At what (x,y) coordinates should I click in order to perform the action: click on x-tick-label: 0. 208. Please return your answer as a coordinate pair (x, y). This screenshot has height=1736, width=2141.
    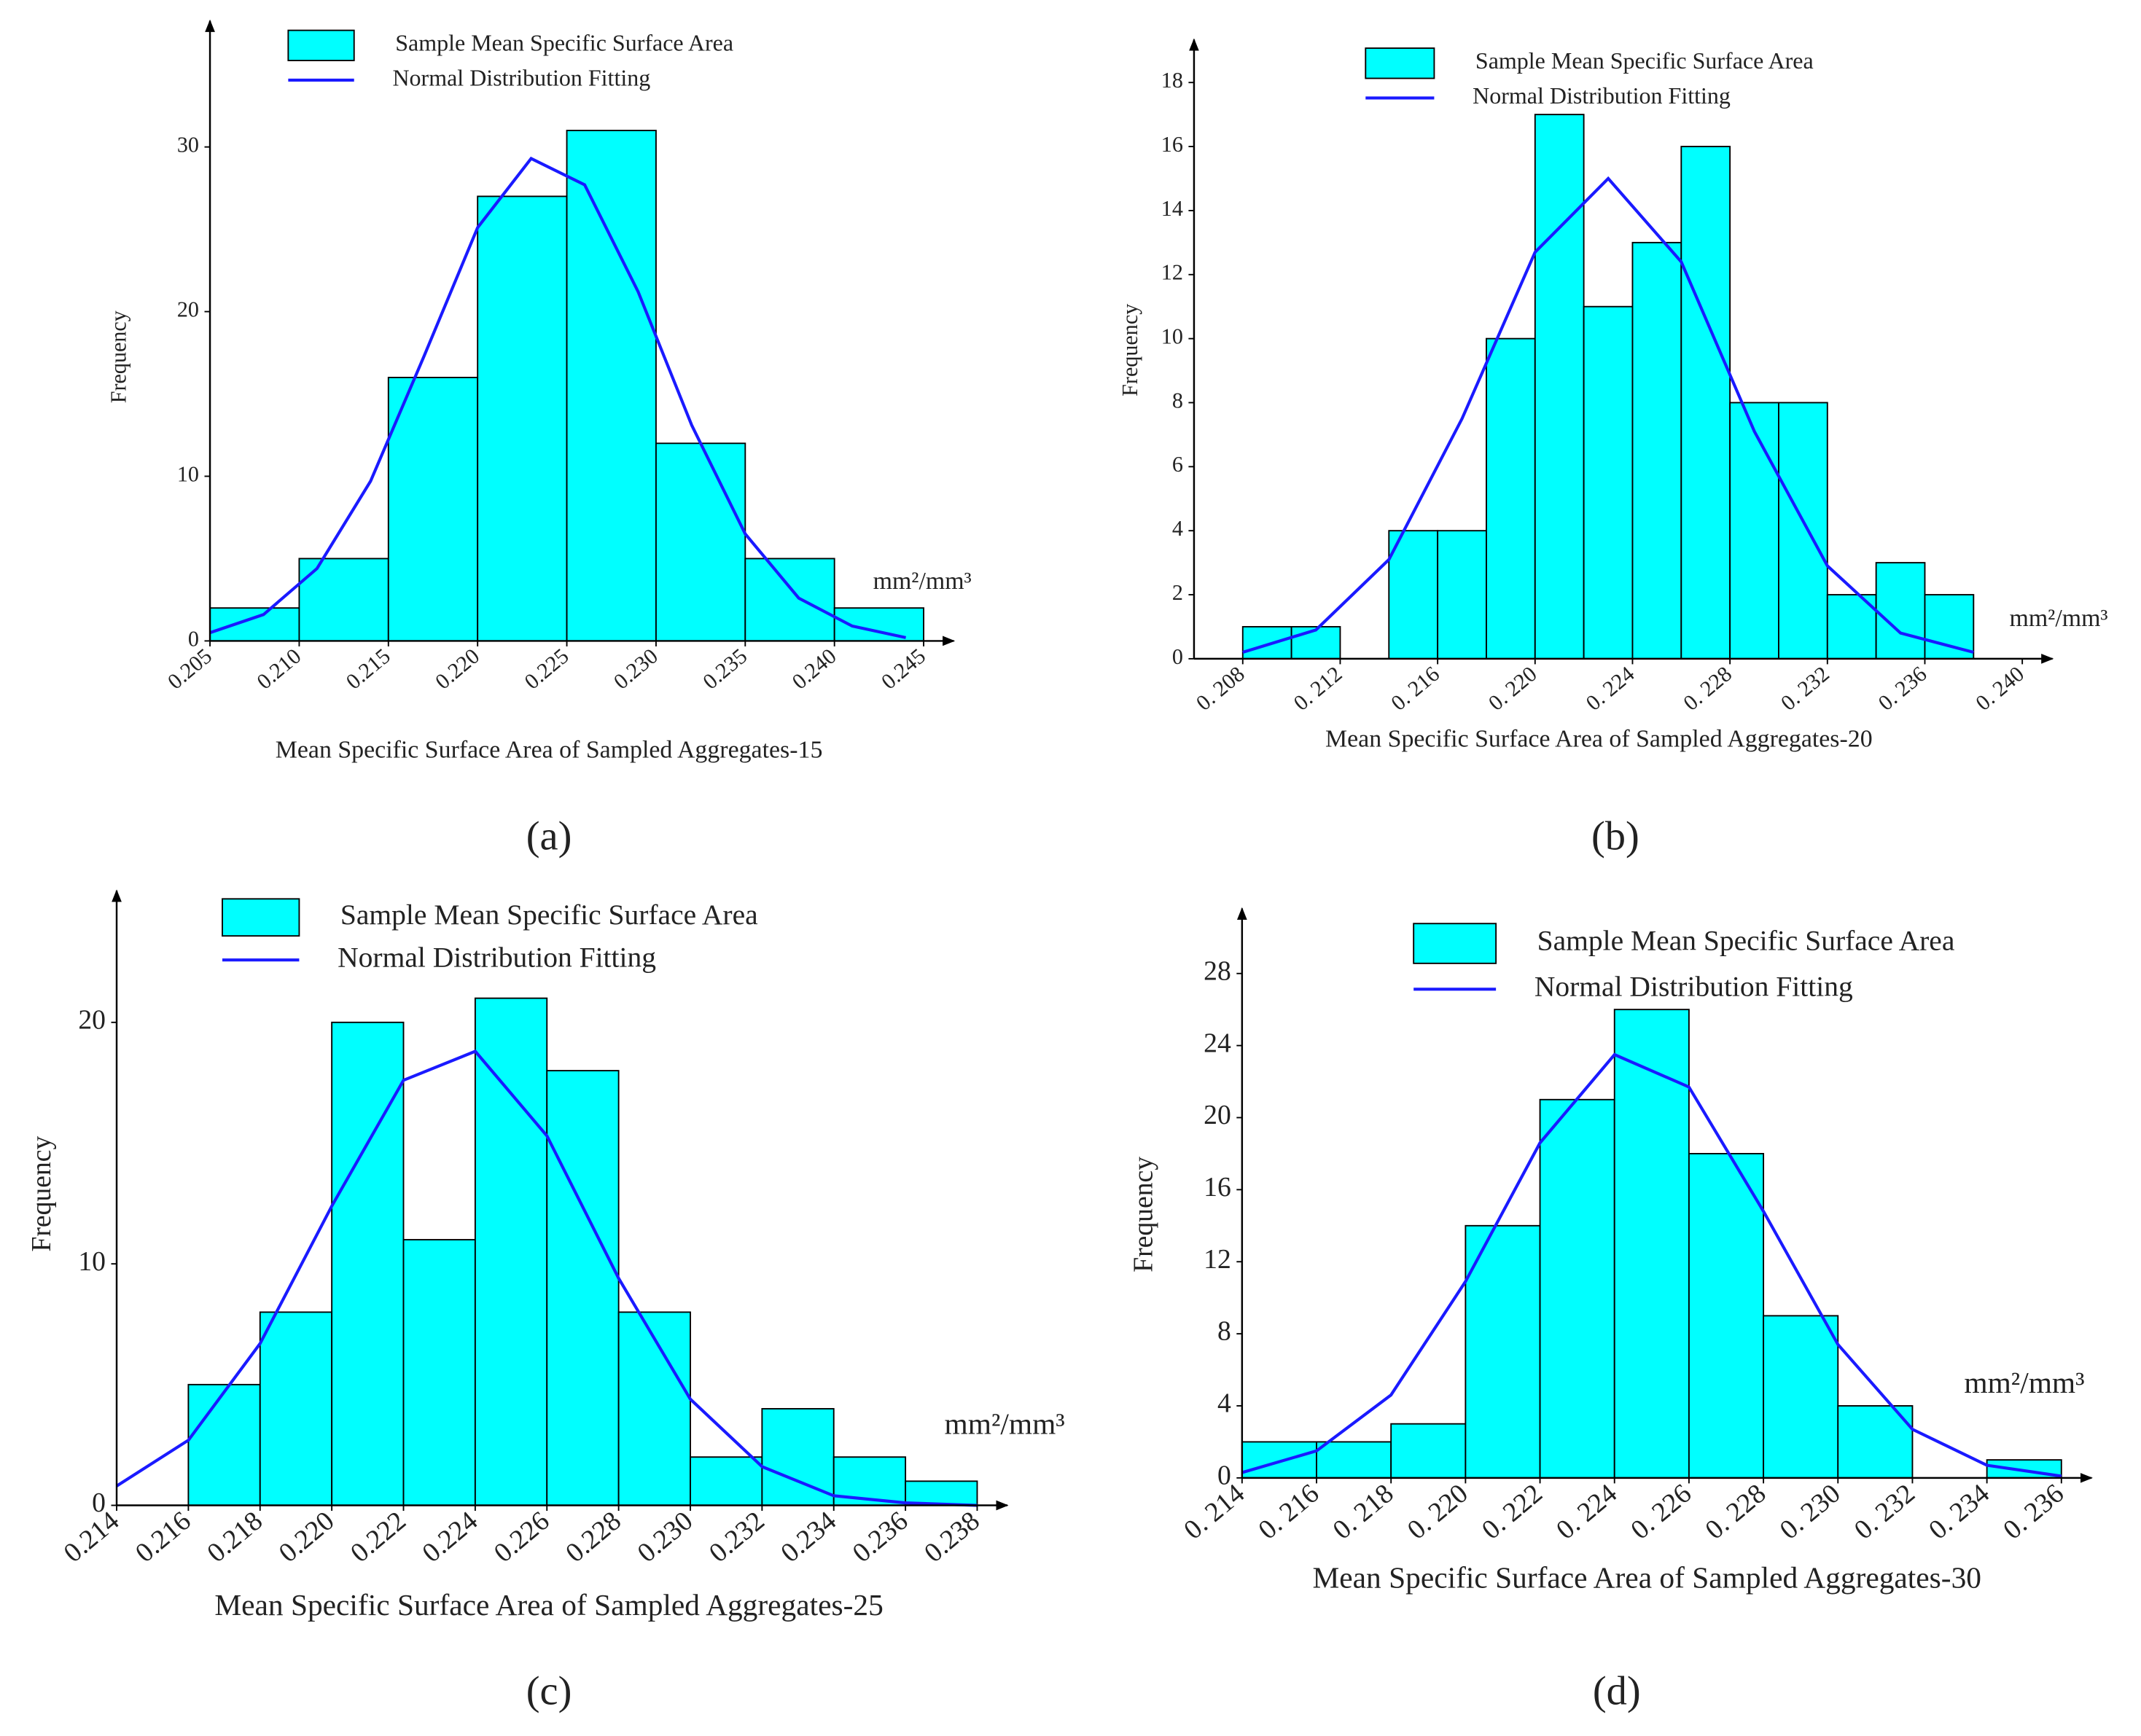
    Looking at the image, I should click on (1220, 688).